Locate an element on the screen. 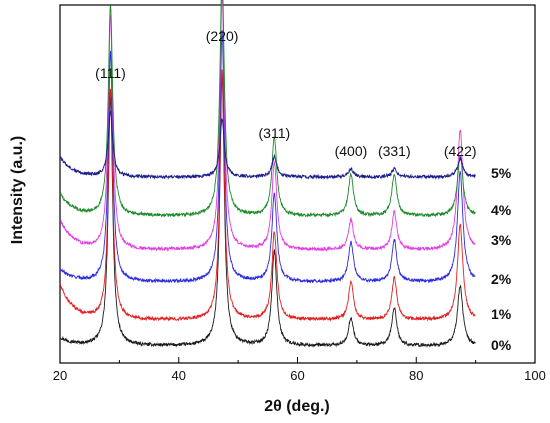 This screenshot has height=423, width=550. series-label: 5% is located at coordinates (501, 173).